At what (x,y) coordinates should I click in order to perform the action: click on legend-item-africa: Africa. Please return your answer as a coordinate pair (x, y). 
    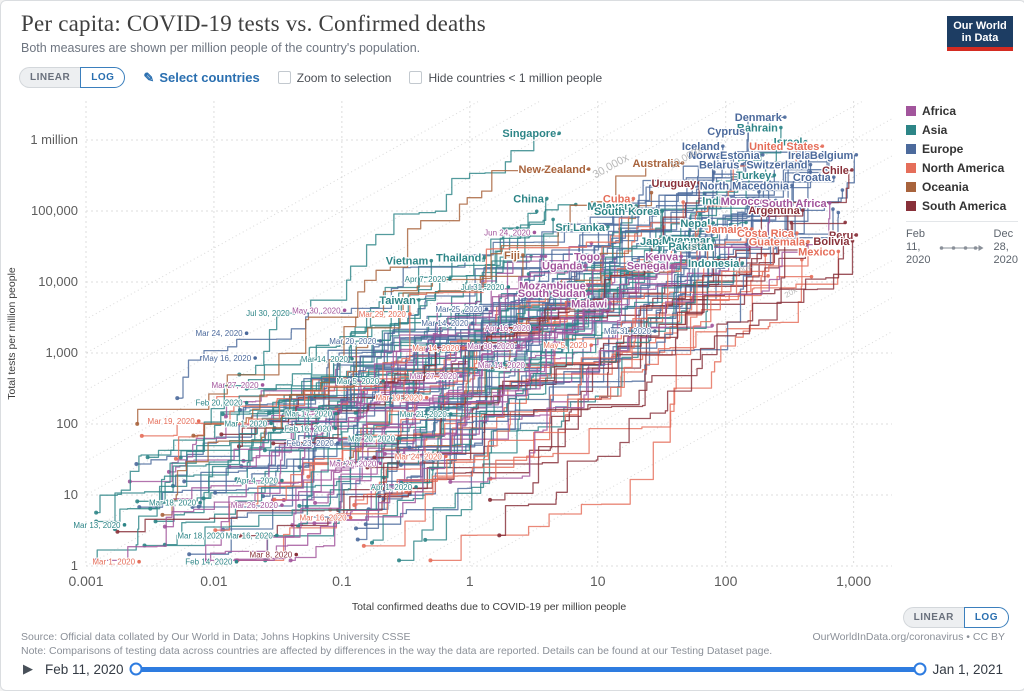
    Looking at the image, I should click on (962, 111).